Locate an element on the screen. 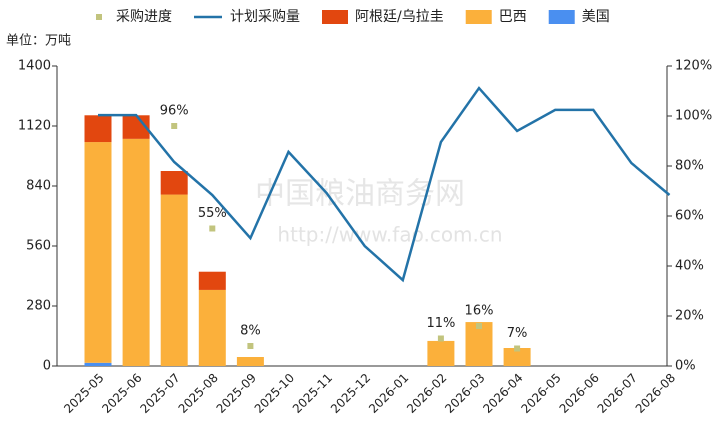  legend-label: 计划采购量 is located at coordinates (265, 17).